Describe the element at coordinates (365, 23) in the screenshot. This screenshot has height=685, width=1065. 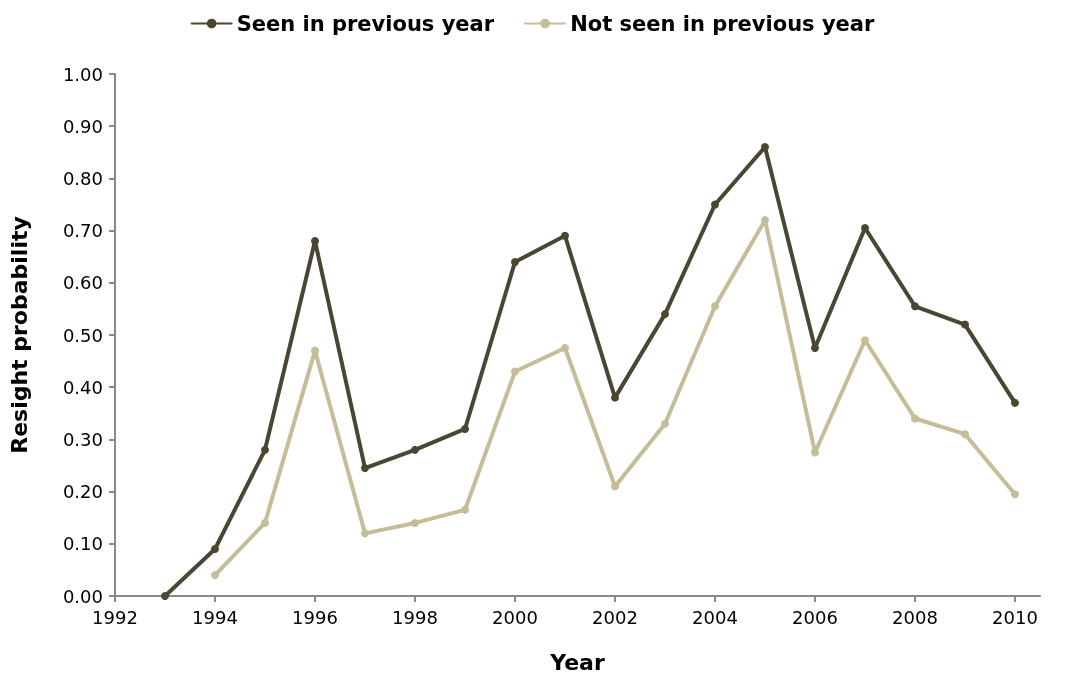
I see `legend-label: Seen in previous year` at that location.